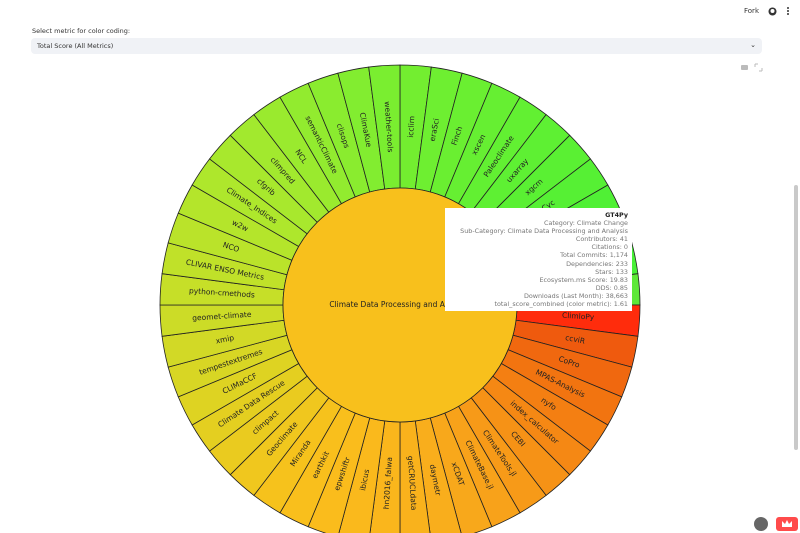 Image resolution: width=800 pixels, height=533 pixels. What do you see at coordinates (585, 223) in the screenshot?
I see `tooltip-line: Category: Climate Change` at bounding box center [585, 223].